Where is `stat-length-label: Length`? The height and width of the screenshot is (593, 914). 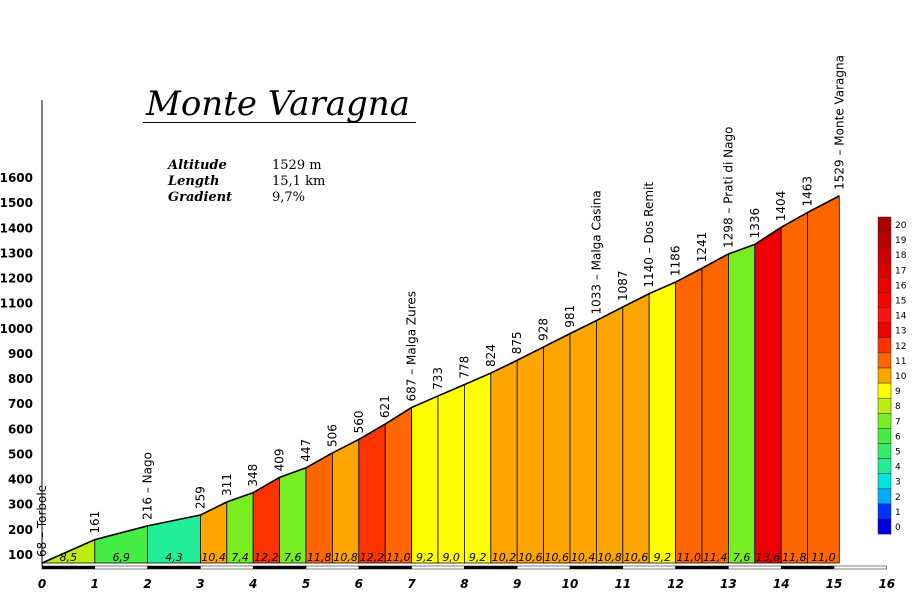 stat-length-label: Length is located at coordinates (194, 181).